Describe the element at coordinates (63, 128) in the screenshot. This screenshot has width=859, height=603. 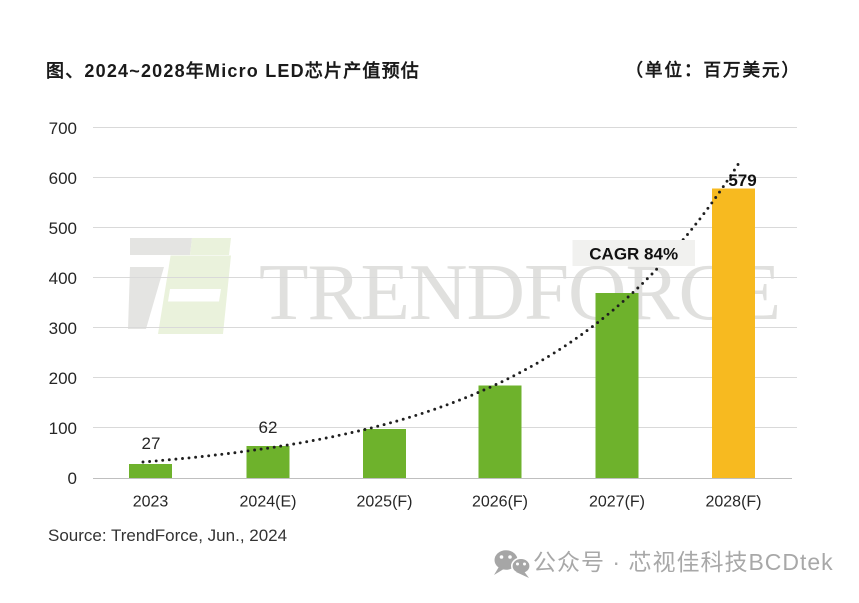
I see `svg-text: 700` at that location.